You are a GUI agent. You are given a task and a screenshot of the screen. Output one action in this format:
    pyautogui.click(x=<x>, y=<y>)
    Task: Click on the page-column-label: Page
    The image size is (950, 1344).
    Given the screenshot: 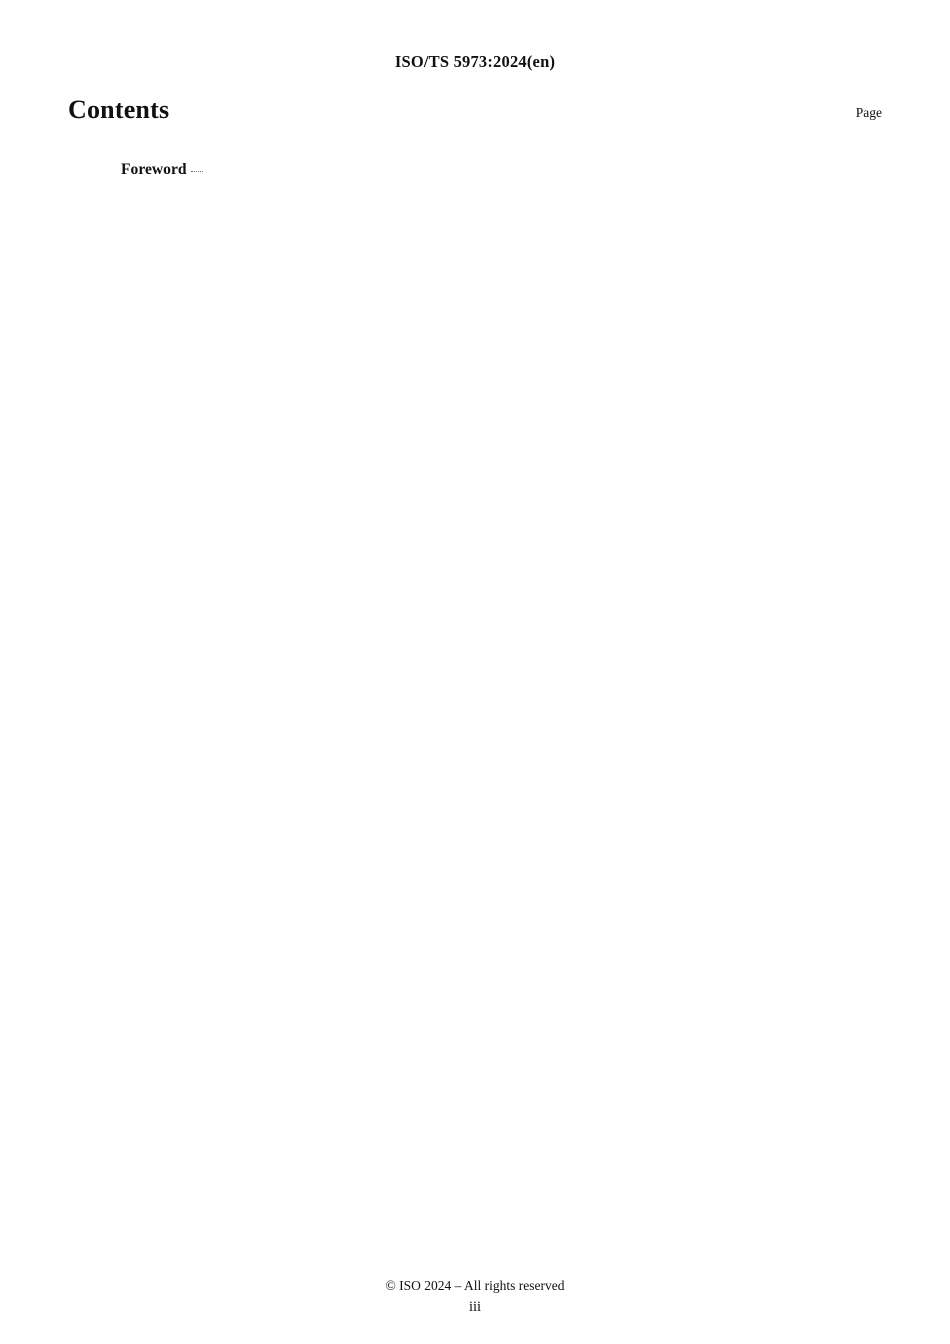 What is the action you would take?
    pyautogui.click(x=868, y=112)
    